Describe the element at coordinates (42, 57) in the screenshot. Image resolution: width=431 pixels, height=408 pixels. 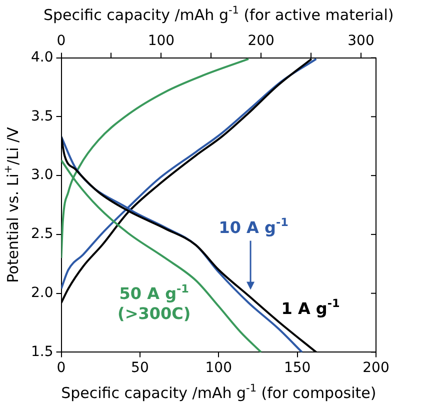
I see `y-tick-label: 4.0` at that location.